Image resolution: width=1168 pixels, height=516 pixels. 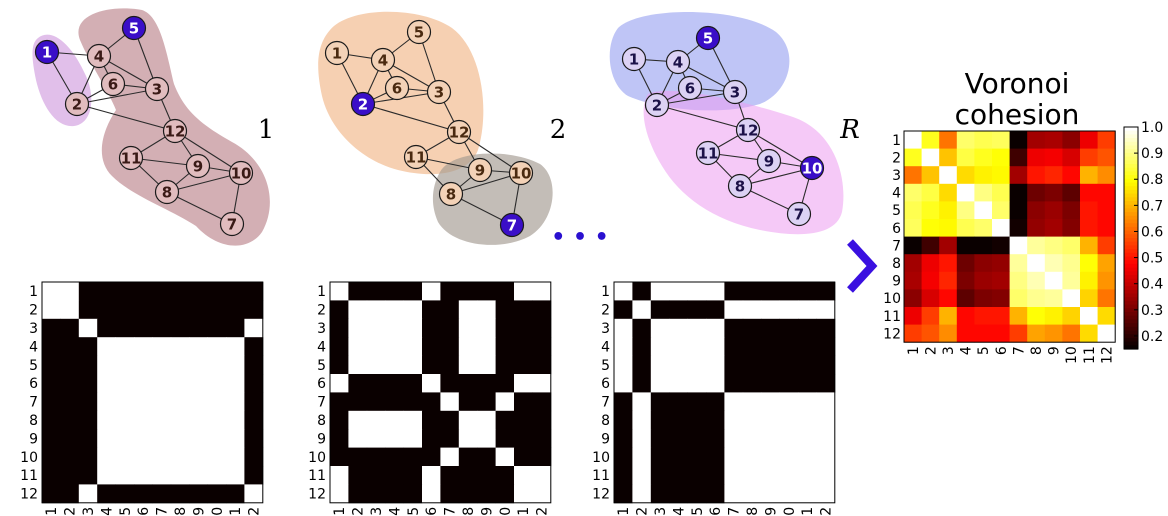 What do you see at coordinates (661, 511) in the screenshot?
I see `column-tick-label: 3` at bounding box center [661, 511].